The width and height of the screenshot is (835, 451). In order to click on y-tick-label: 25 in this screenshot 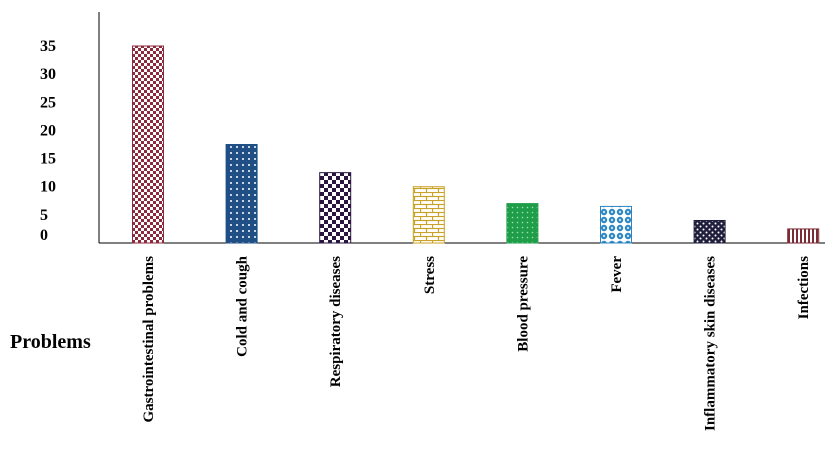, I will do `click(48, 102)`.